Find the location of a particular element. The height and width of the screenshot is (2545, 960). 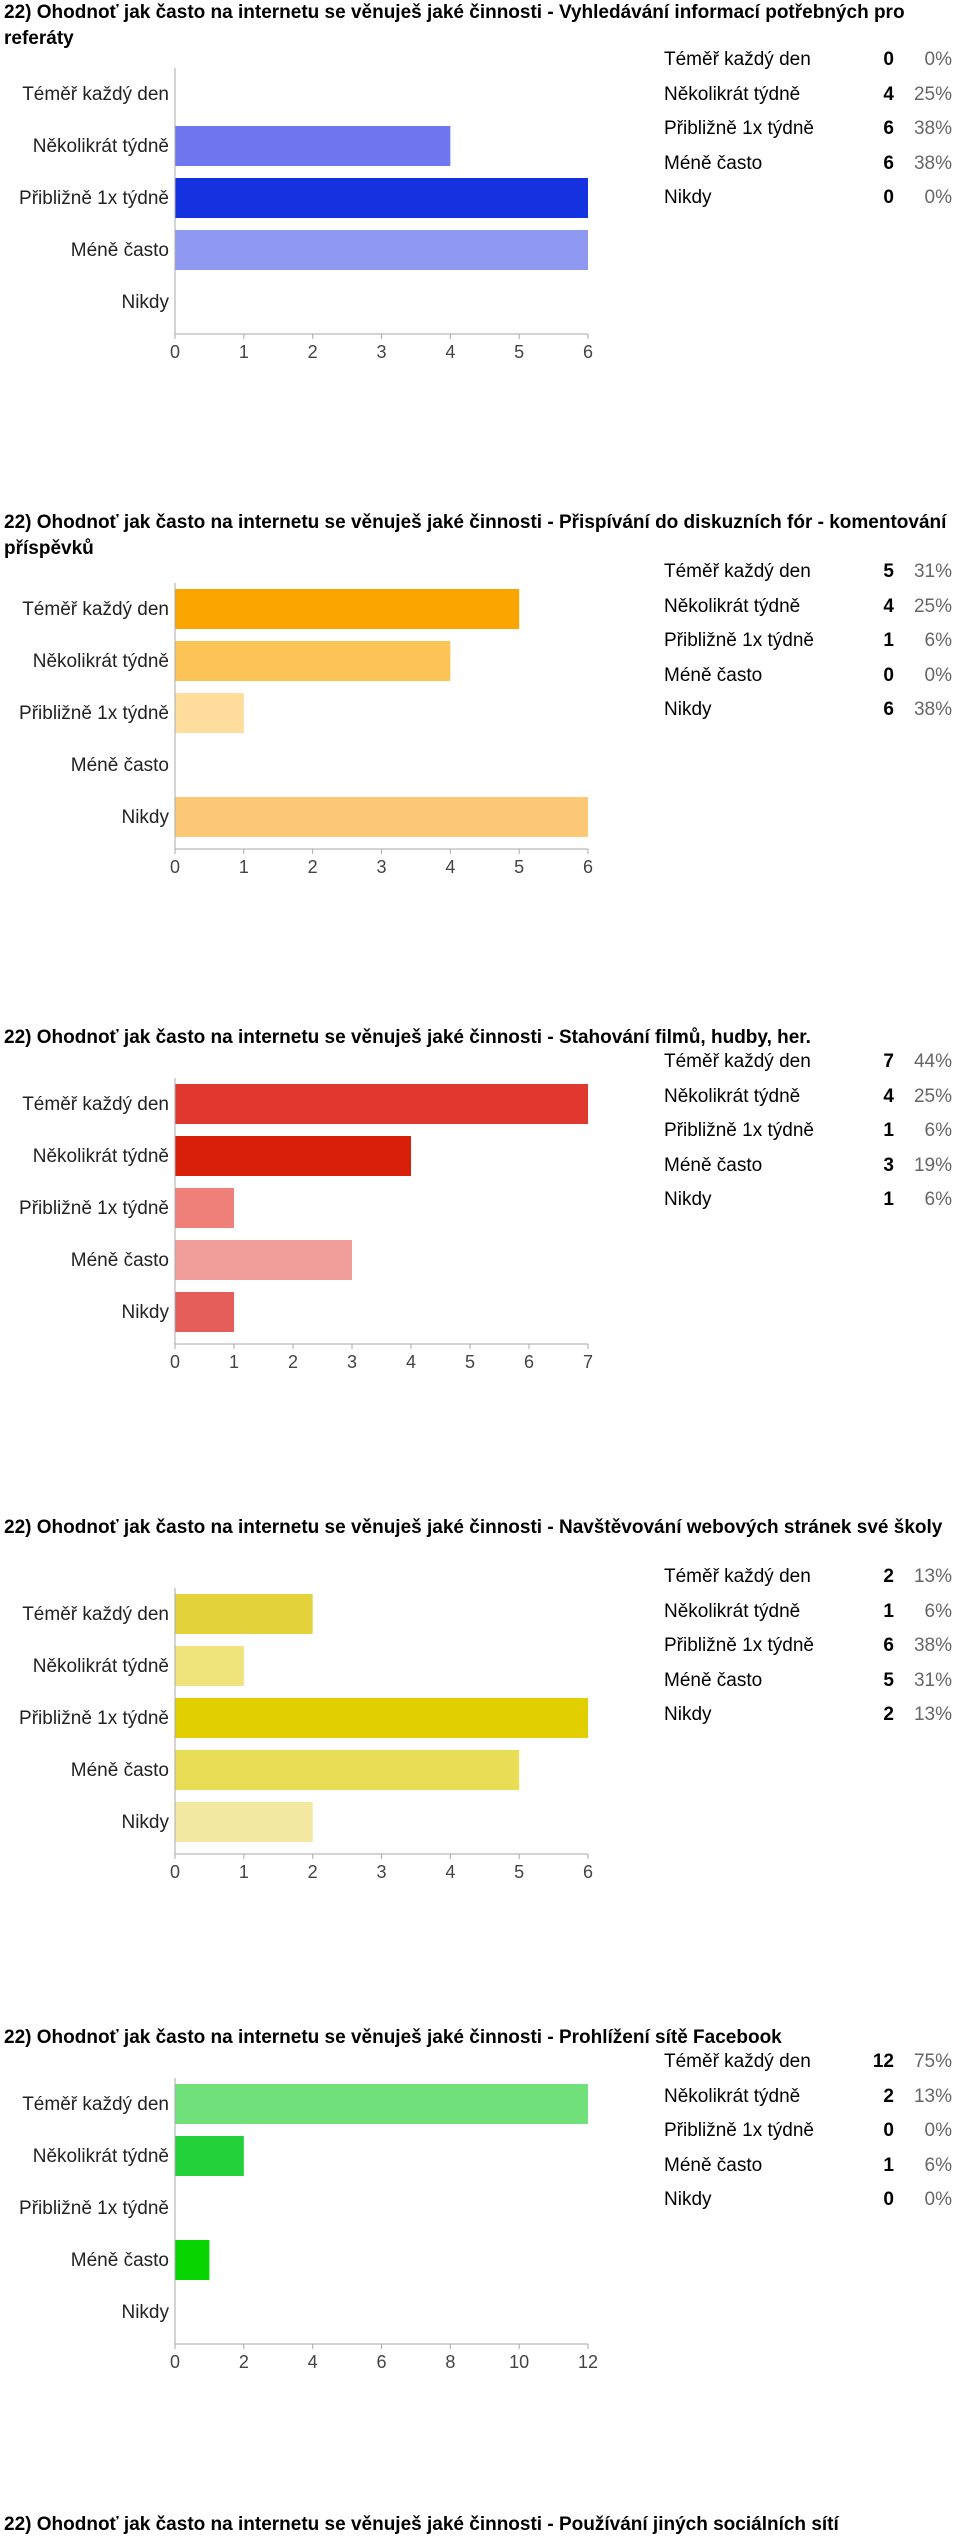

legend-row: Téměř každý den 7 44% is located at coordinates (812, 1062).